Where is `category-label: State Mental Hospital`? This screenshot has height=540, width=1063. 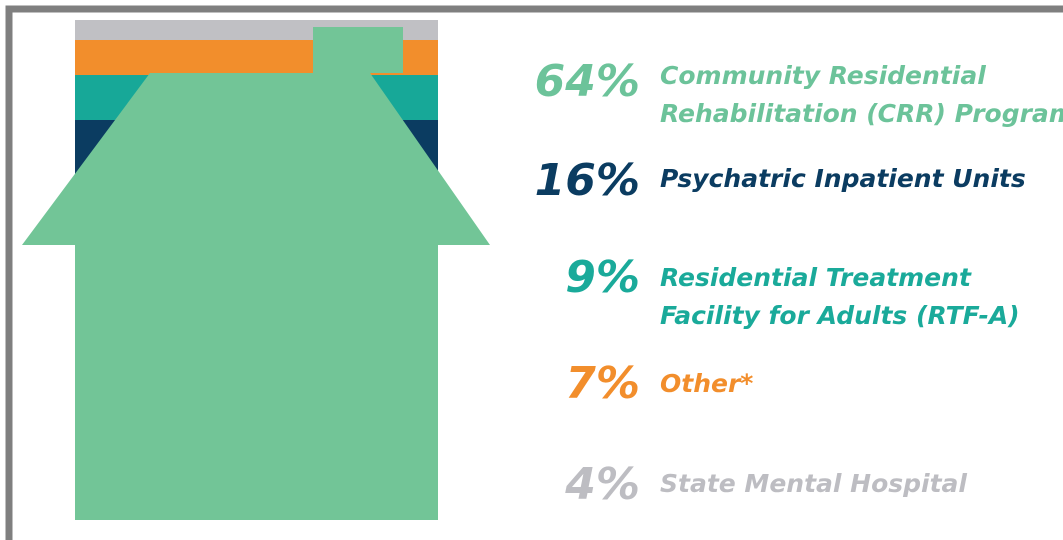
category-label: State Mental Hospital is located at coordinates (813, 483).